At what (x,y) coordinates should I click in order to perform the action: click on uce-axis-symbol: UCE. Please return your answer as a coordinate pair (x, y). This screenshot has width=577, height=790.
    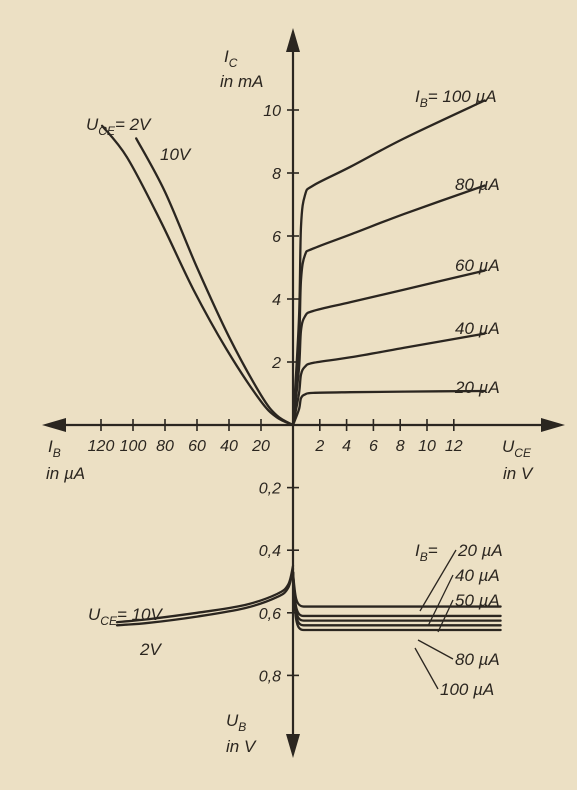
    Looking at the image, I should click on (517, 448).